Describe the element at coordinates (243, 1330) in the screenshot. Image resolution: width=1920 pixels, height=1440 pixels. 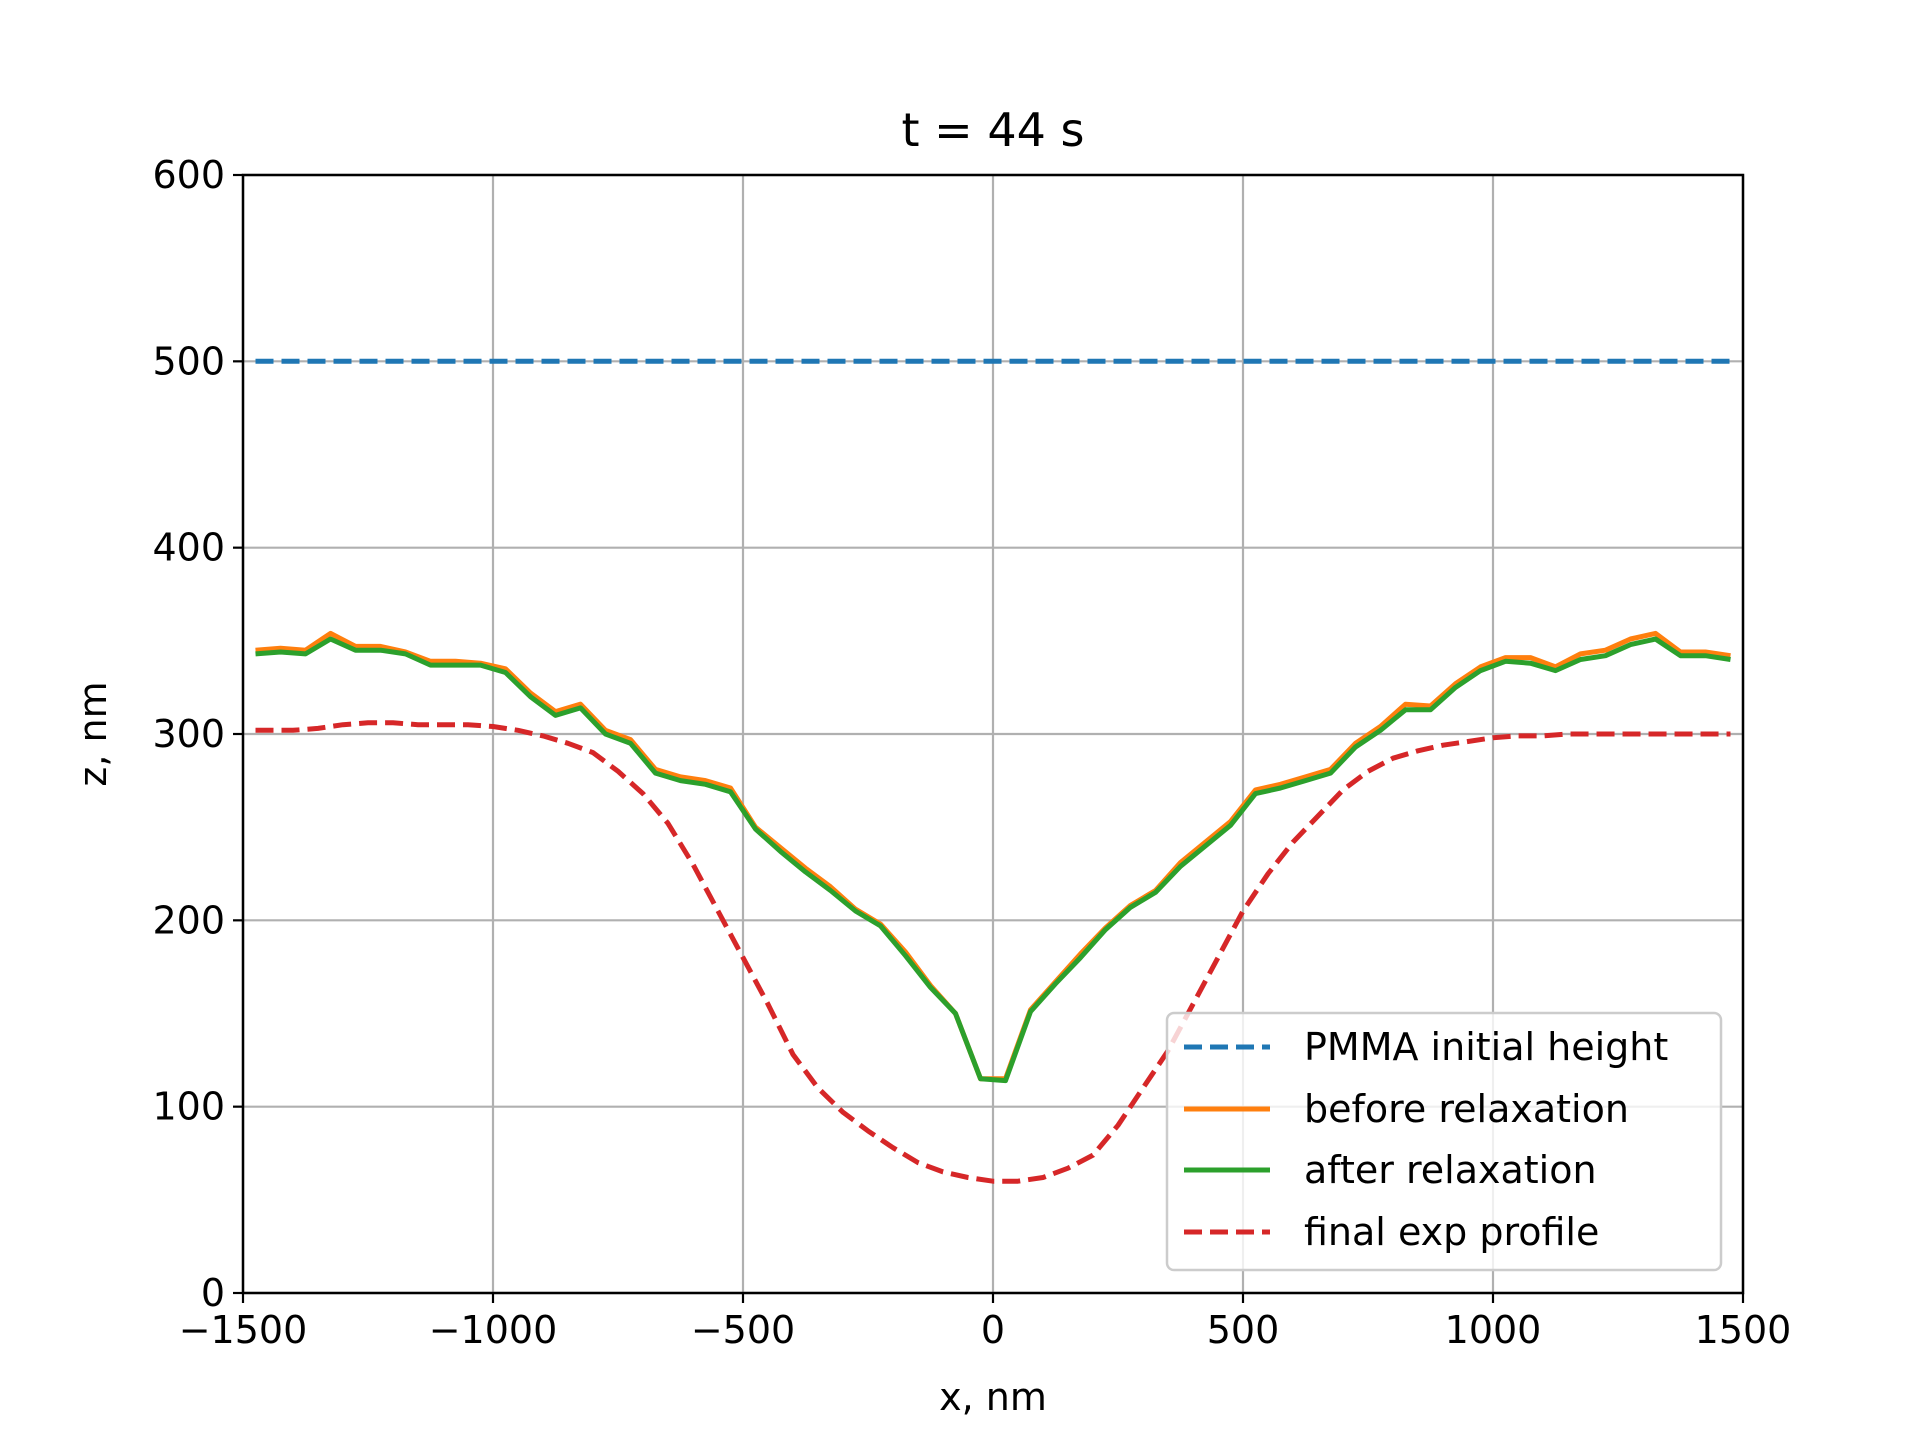
I see `x-tick-label: −1500` at that location.